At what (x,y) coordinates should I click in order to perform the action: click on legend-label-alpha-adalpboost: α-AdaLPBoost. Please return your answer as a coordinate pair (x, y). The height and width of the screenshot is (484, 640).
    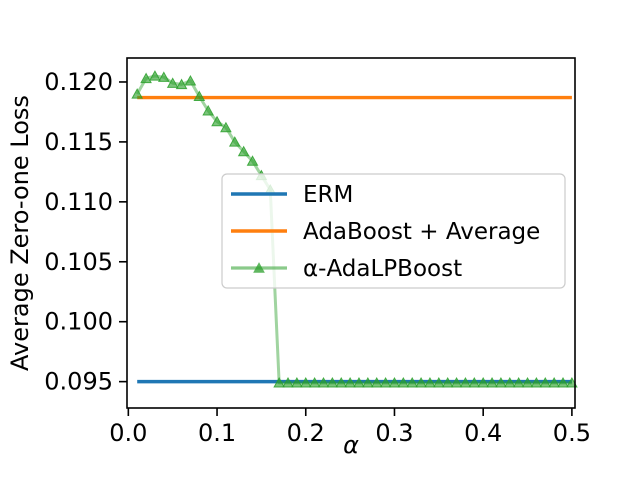
    Looking at the image, I should click on (382, 269).